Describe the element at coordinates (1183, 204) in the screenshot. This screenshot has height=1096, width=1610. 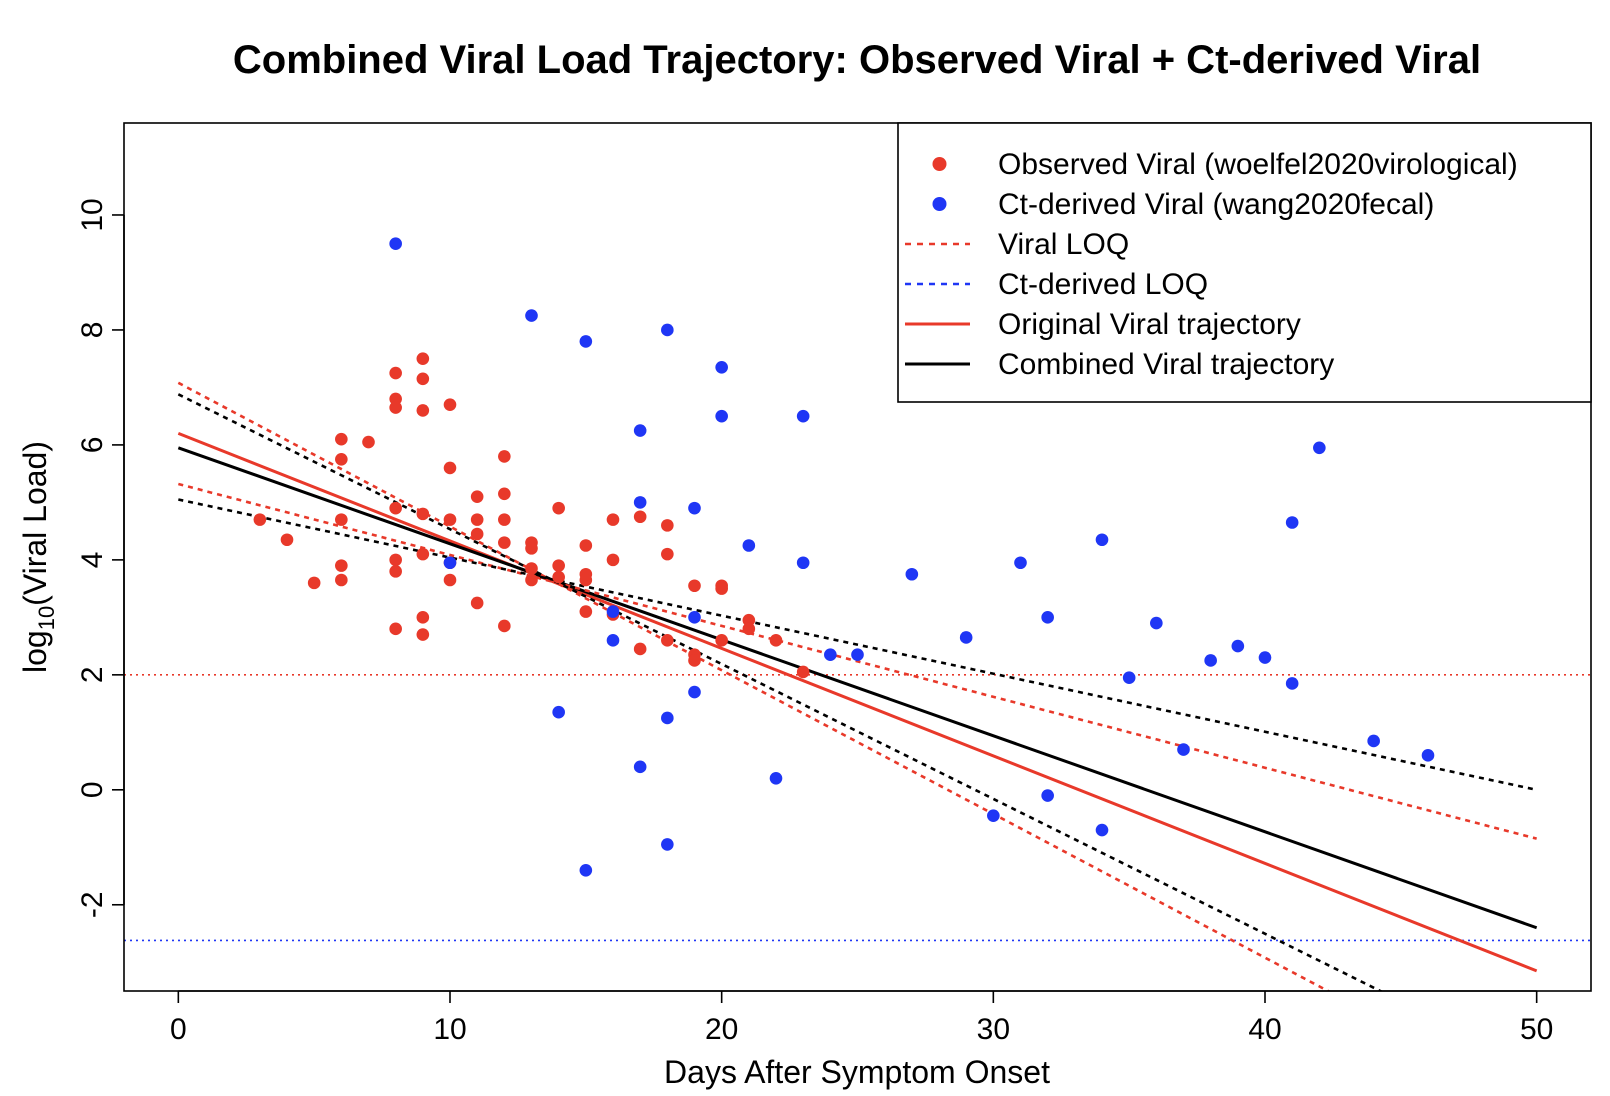
I see `legend-item-ct-derived-viral-wang2020fecal: Ct-derived Viral (wang2020fecal)` at that location.